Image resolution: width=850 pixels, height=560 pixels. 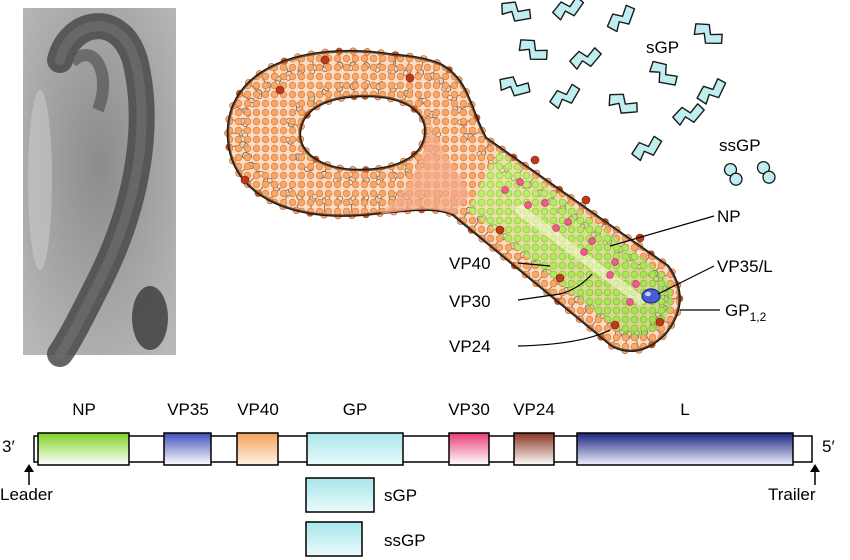 I want to click on gene-label-gp: GP, so click(x=355, y=409).